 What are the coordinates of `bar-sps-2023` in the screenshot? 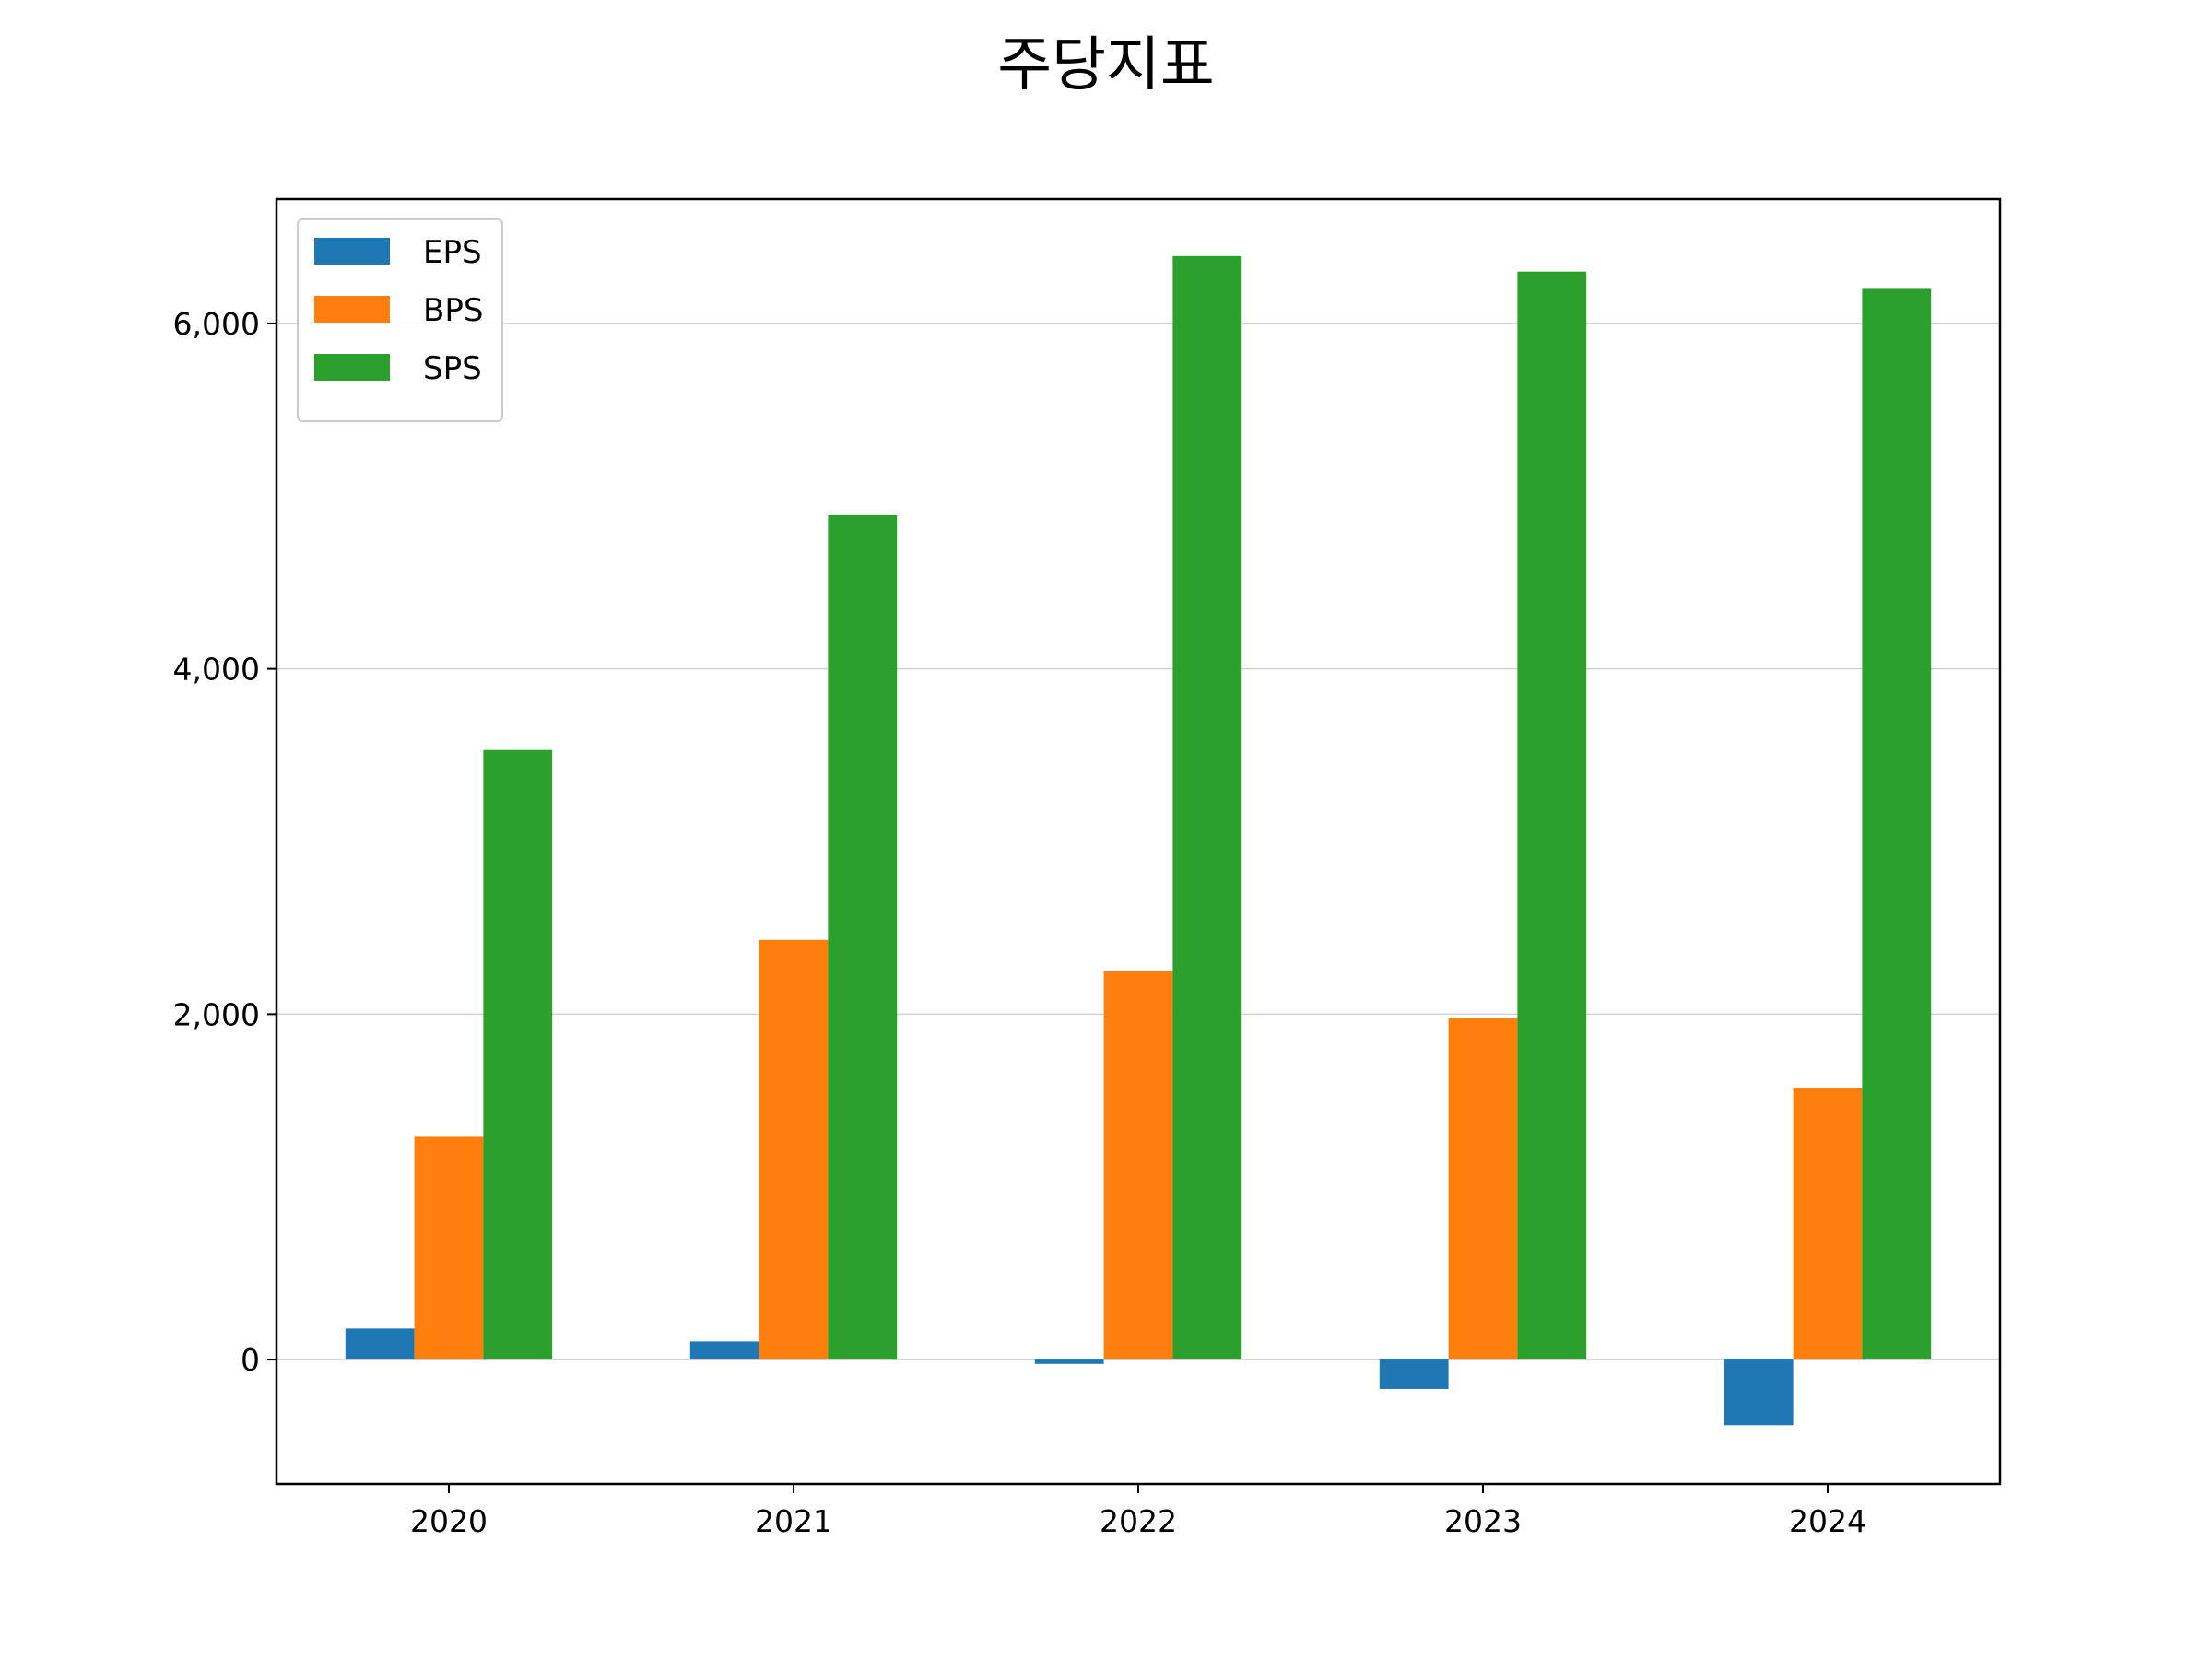 It's located at (1552, 815).